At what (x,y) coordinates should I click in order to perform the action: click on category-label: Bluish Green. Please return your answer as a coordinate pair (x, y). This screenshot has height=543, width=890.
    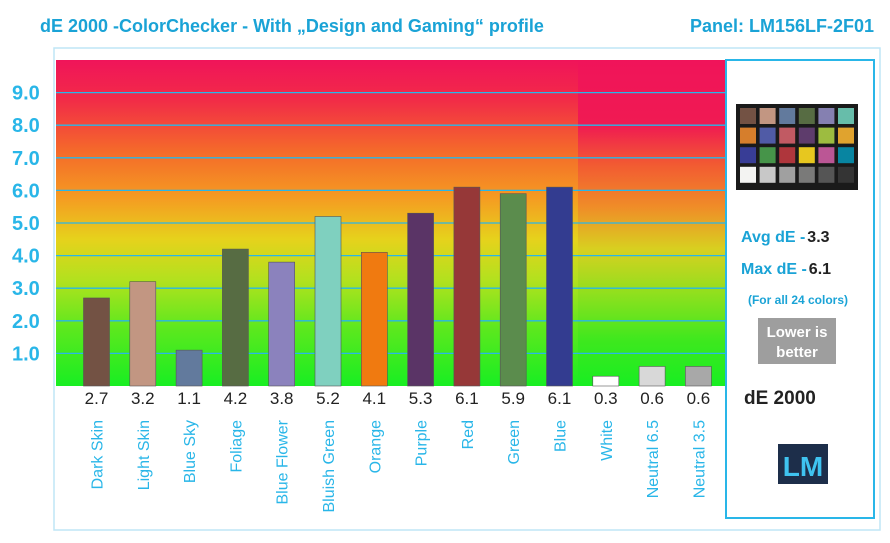
    Looking at the image, I should click on (329, 466).